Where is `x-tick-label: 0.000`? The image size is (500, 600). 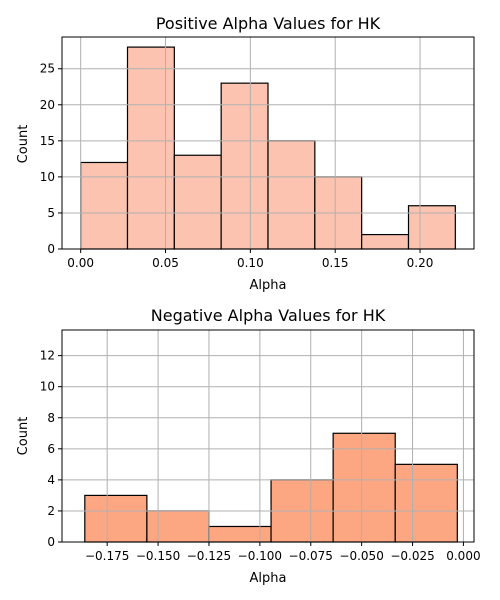
x-tick-label: 0.000 is located at coordinates (463, 556).